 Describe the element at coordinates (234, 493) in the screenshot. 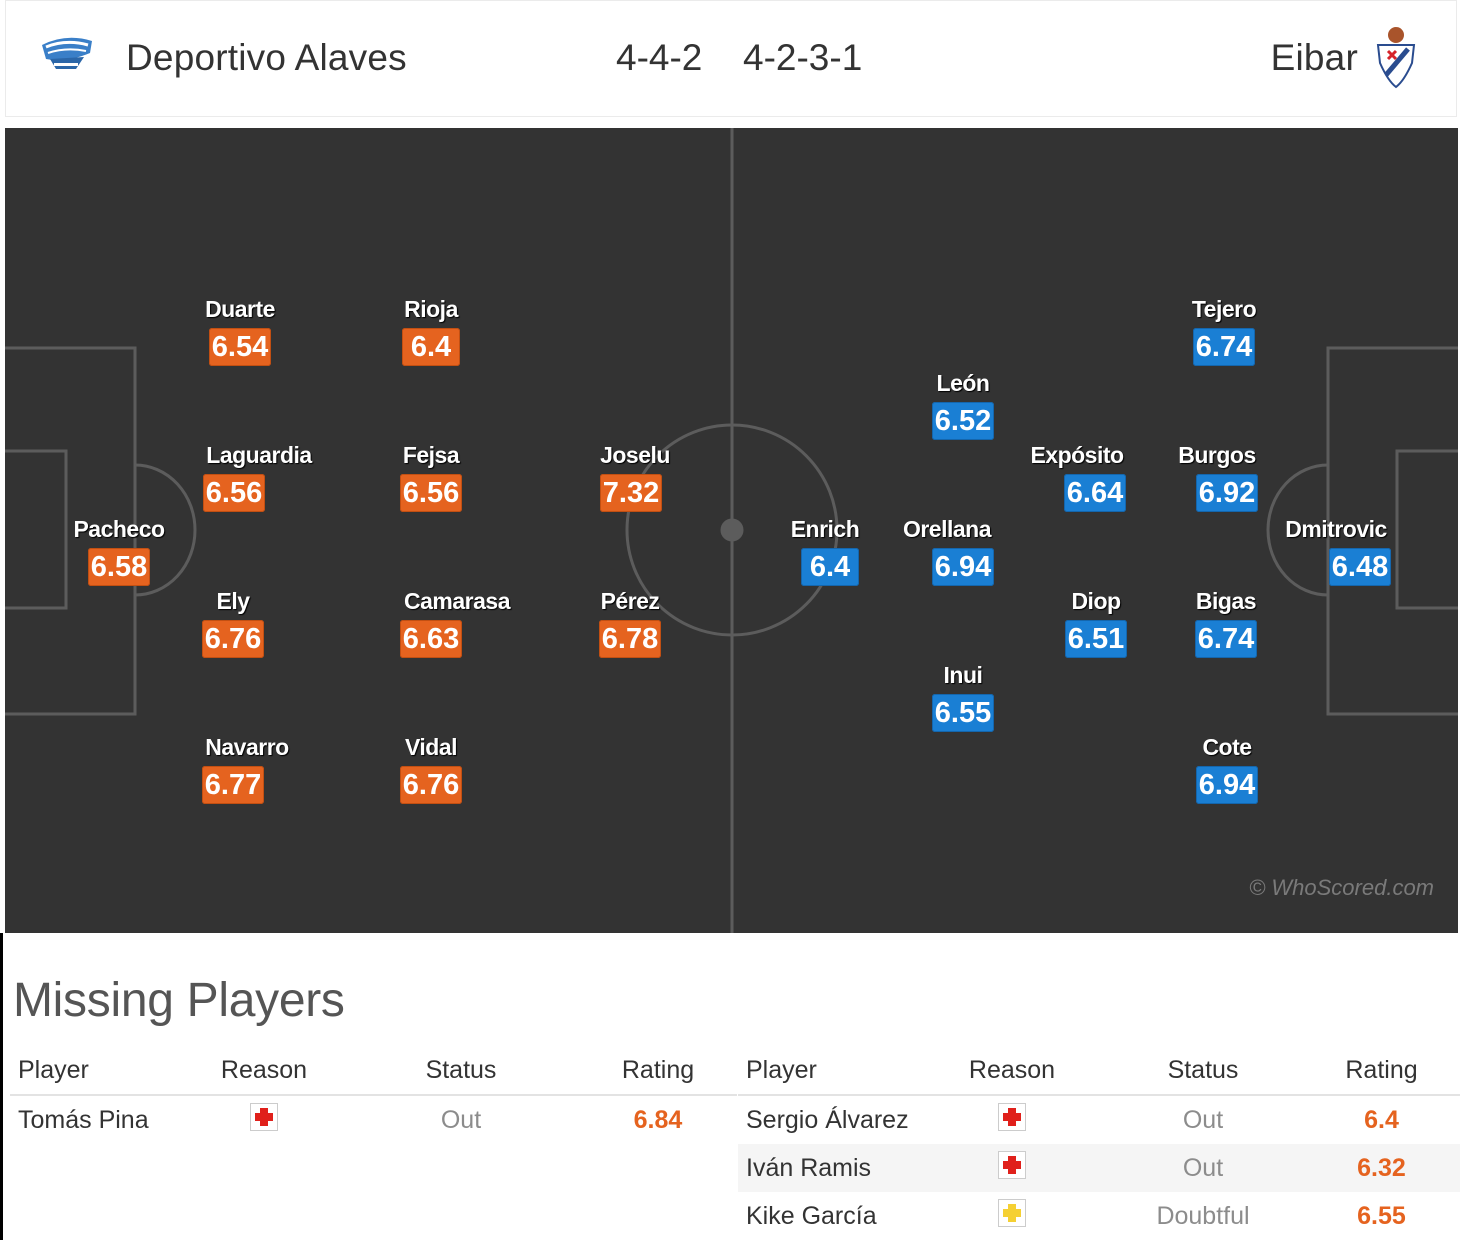

I see `player-rating: 6.56` at that location.